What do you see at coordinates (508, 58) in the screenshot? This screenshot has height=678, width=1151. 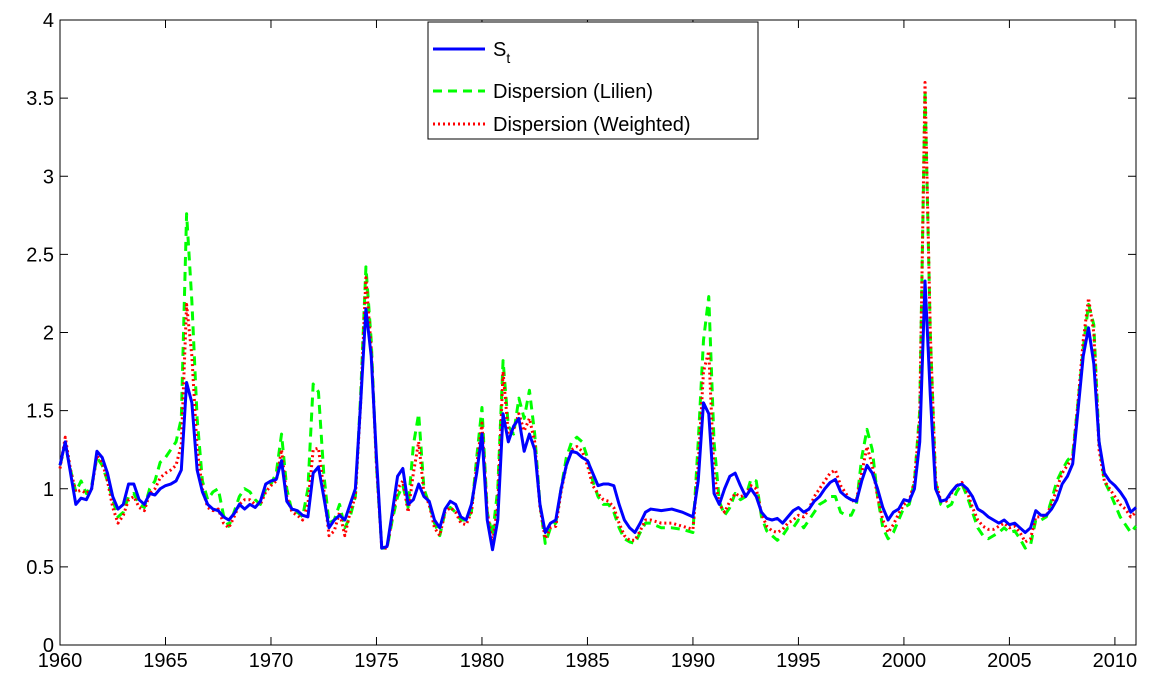 I see `legend-label-st-subscript: t` at bounding box center [508, 58].